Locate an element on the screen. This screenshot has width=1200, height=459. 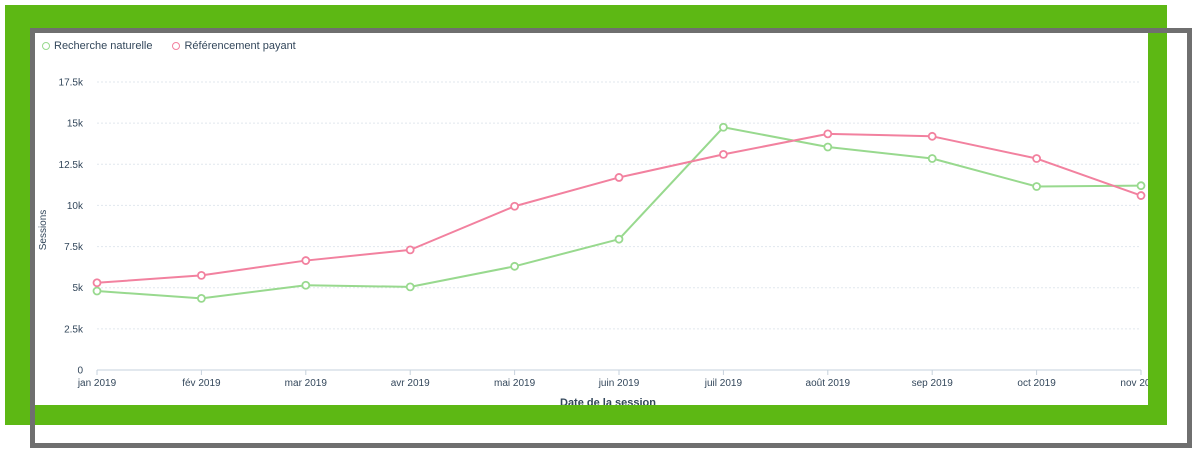
y-axis-title: Sessions is located at coordinates (43, 230).